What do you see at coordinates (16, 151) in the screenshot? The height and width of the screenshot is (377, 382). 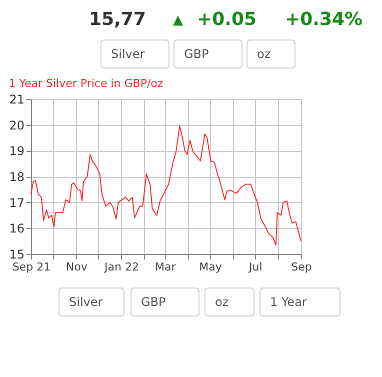 I see `y-tick-label: 19` at bounding box center [16, 151].